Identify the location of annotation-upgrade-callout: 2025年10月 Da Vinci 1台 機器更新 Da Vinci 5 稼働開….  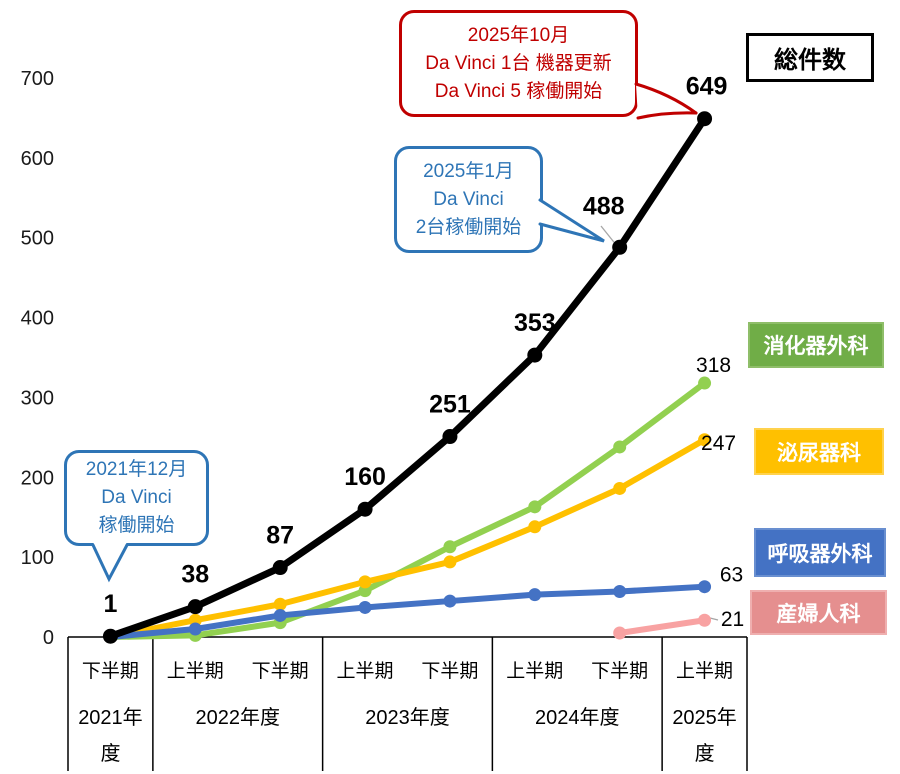
(518, 63).